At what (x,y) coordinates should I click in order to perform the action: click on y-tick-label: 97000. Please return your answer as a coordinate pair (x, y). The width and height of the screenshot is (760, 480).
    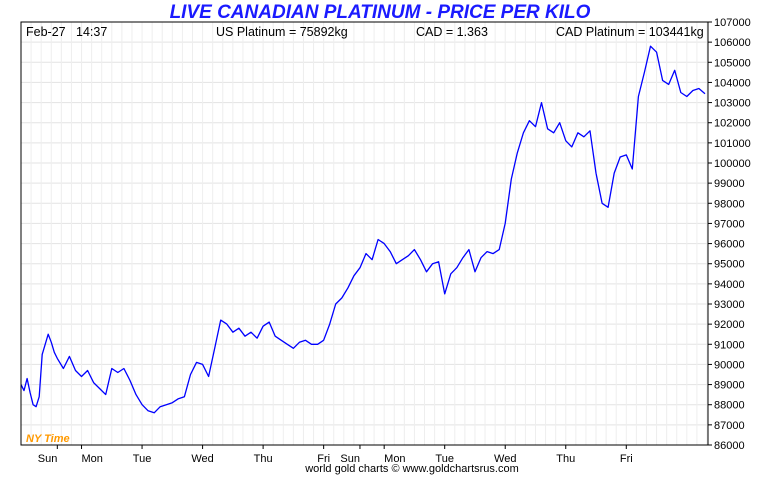
    Looking at the image, I should click on (729, 224).